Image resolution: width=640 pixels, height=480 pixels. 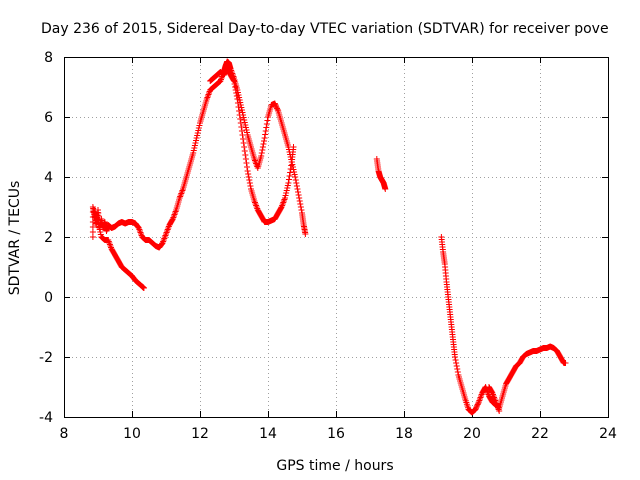 What do you see at coordinates (200, 434) in the screenshot?
I see `x-tick-label: 12` at bounding box center [200, 434].